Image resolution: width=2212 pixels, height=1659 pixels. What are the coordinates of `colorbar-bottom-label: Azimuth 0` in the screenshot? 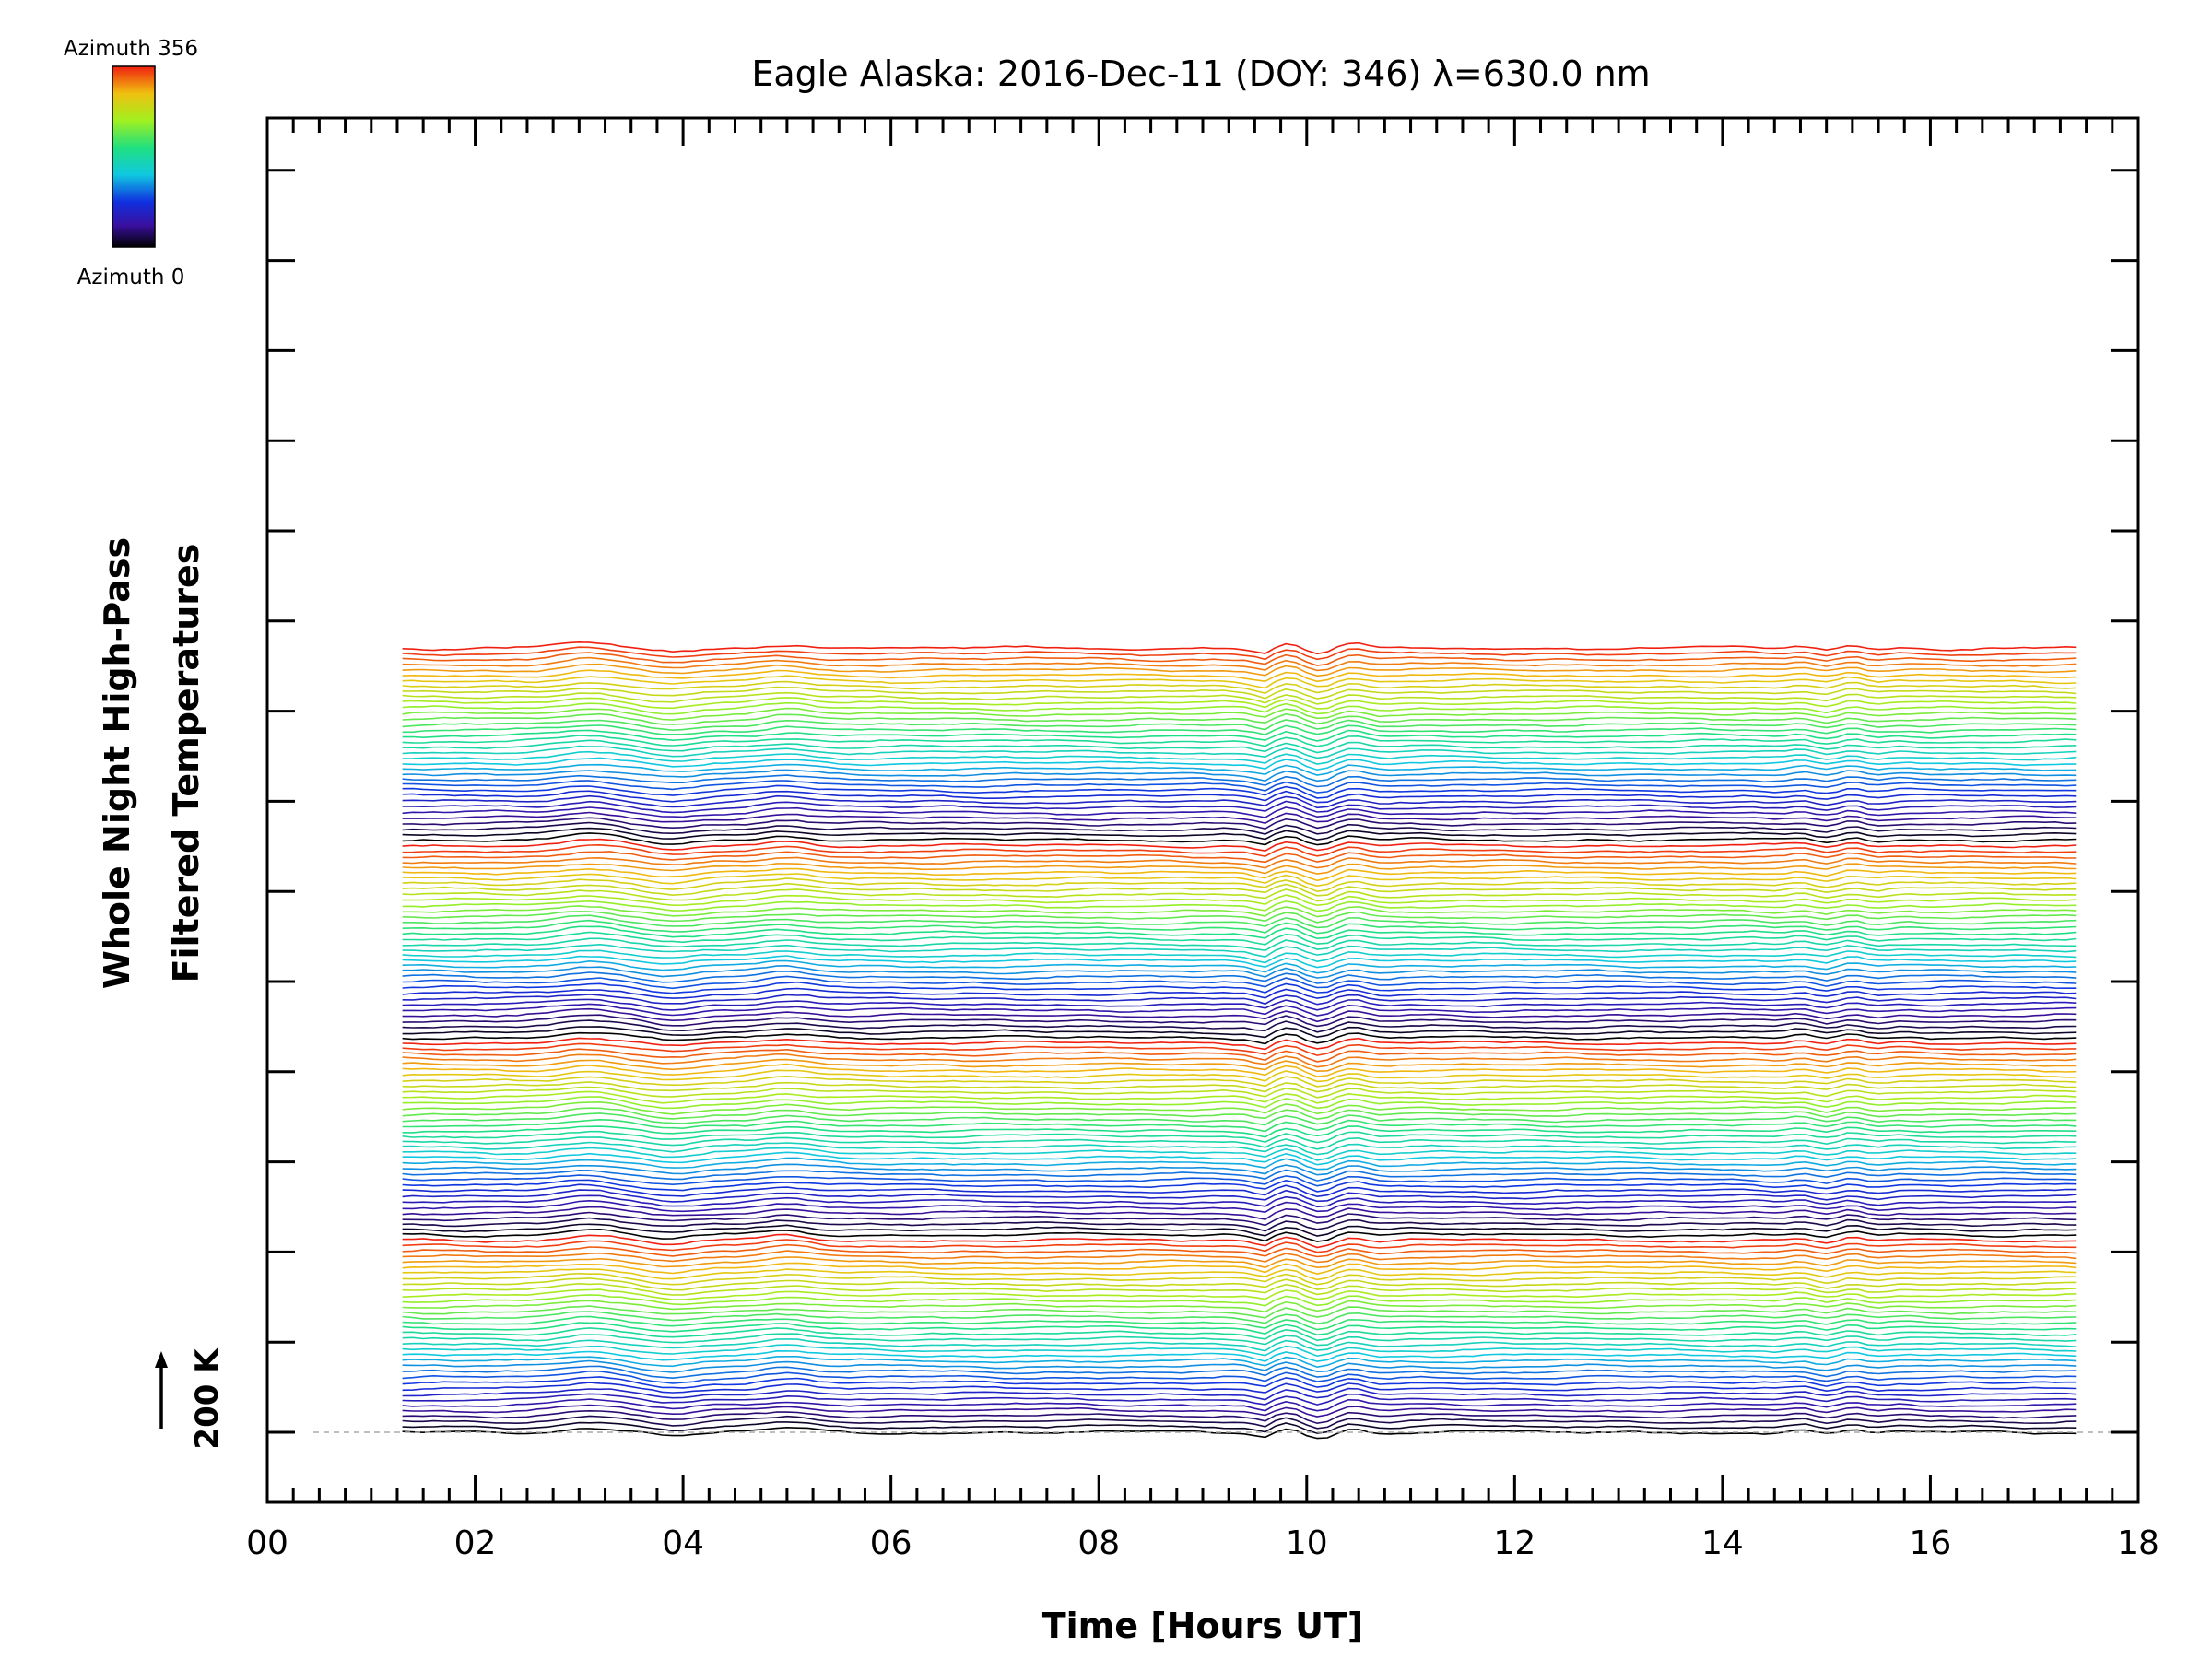 It's located at (131, 277).